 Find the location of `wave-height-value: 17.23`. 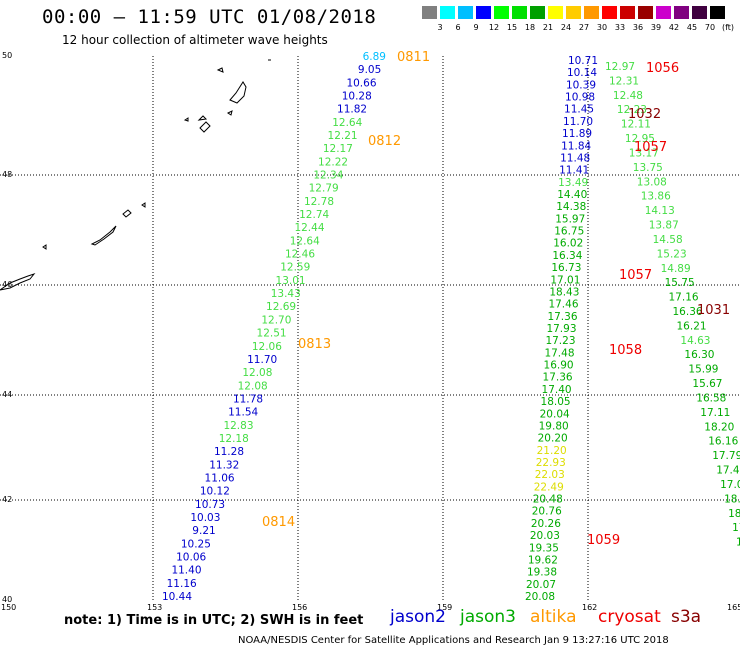

wave-height-value: 17.23 is located at coordinates (560, 341).